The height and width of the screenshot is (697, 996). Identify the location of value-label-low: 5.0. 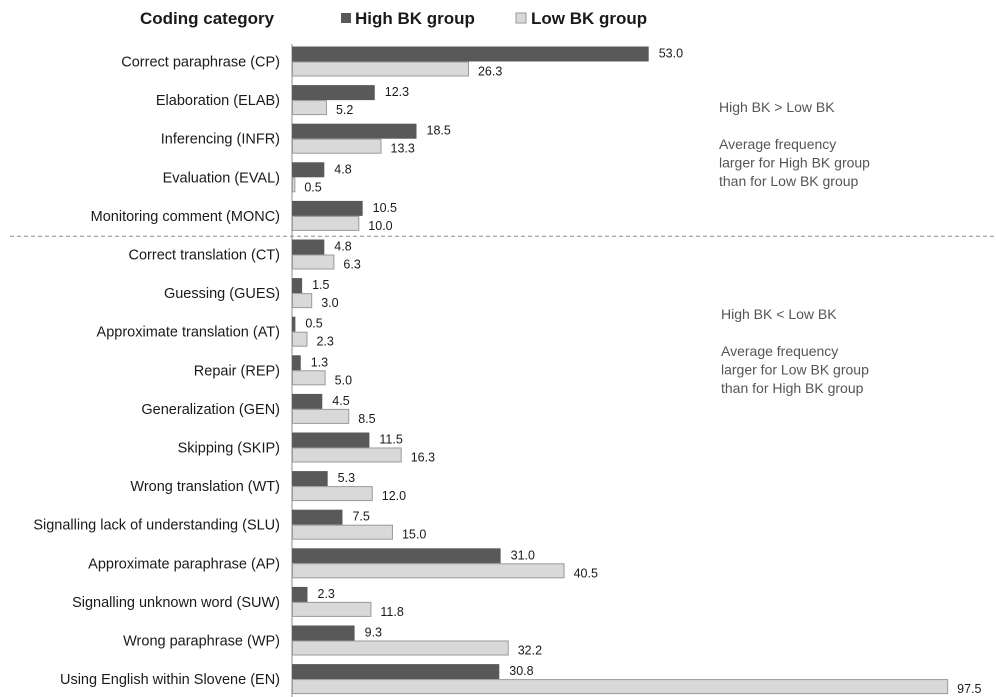
(343, 380).